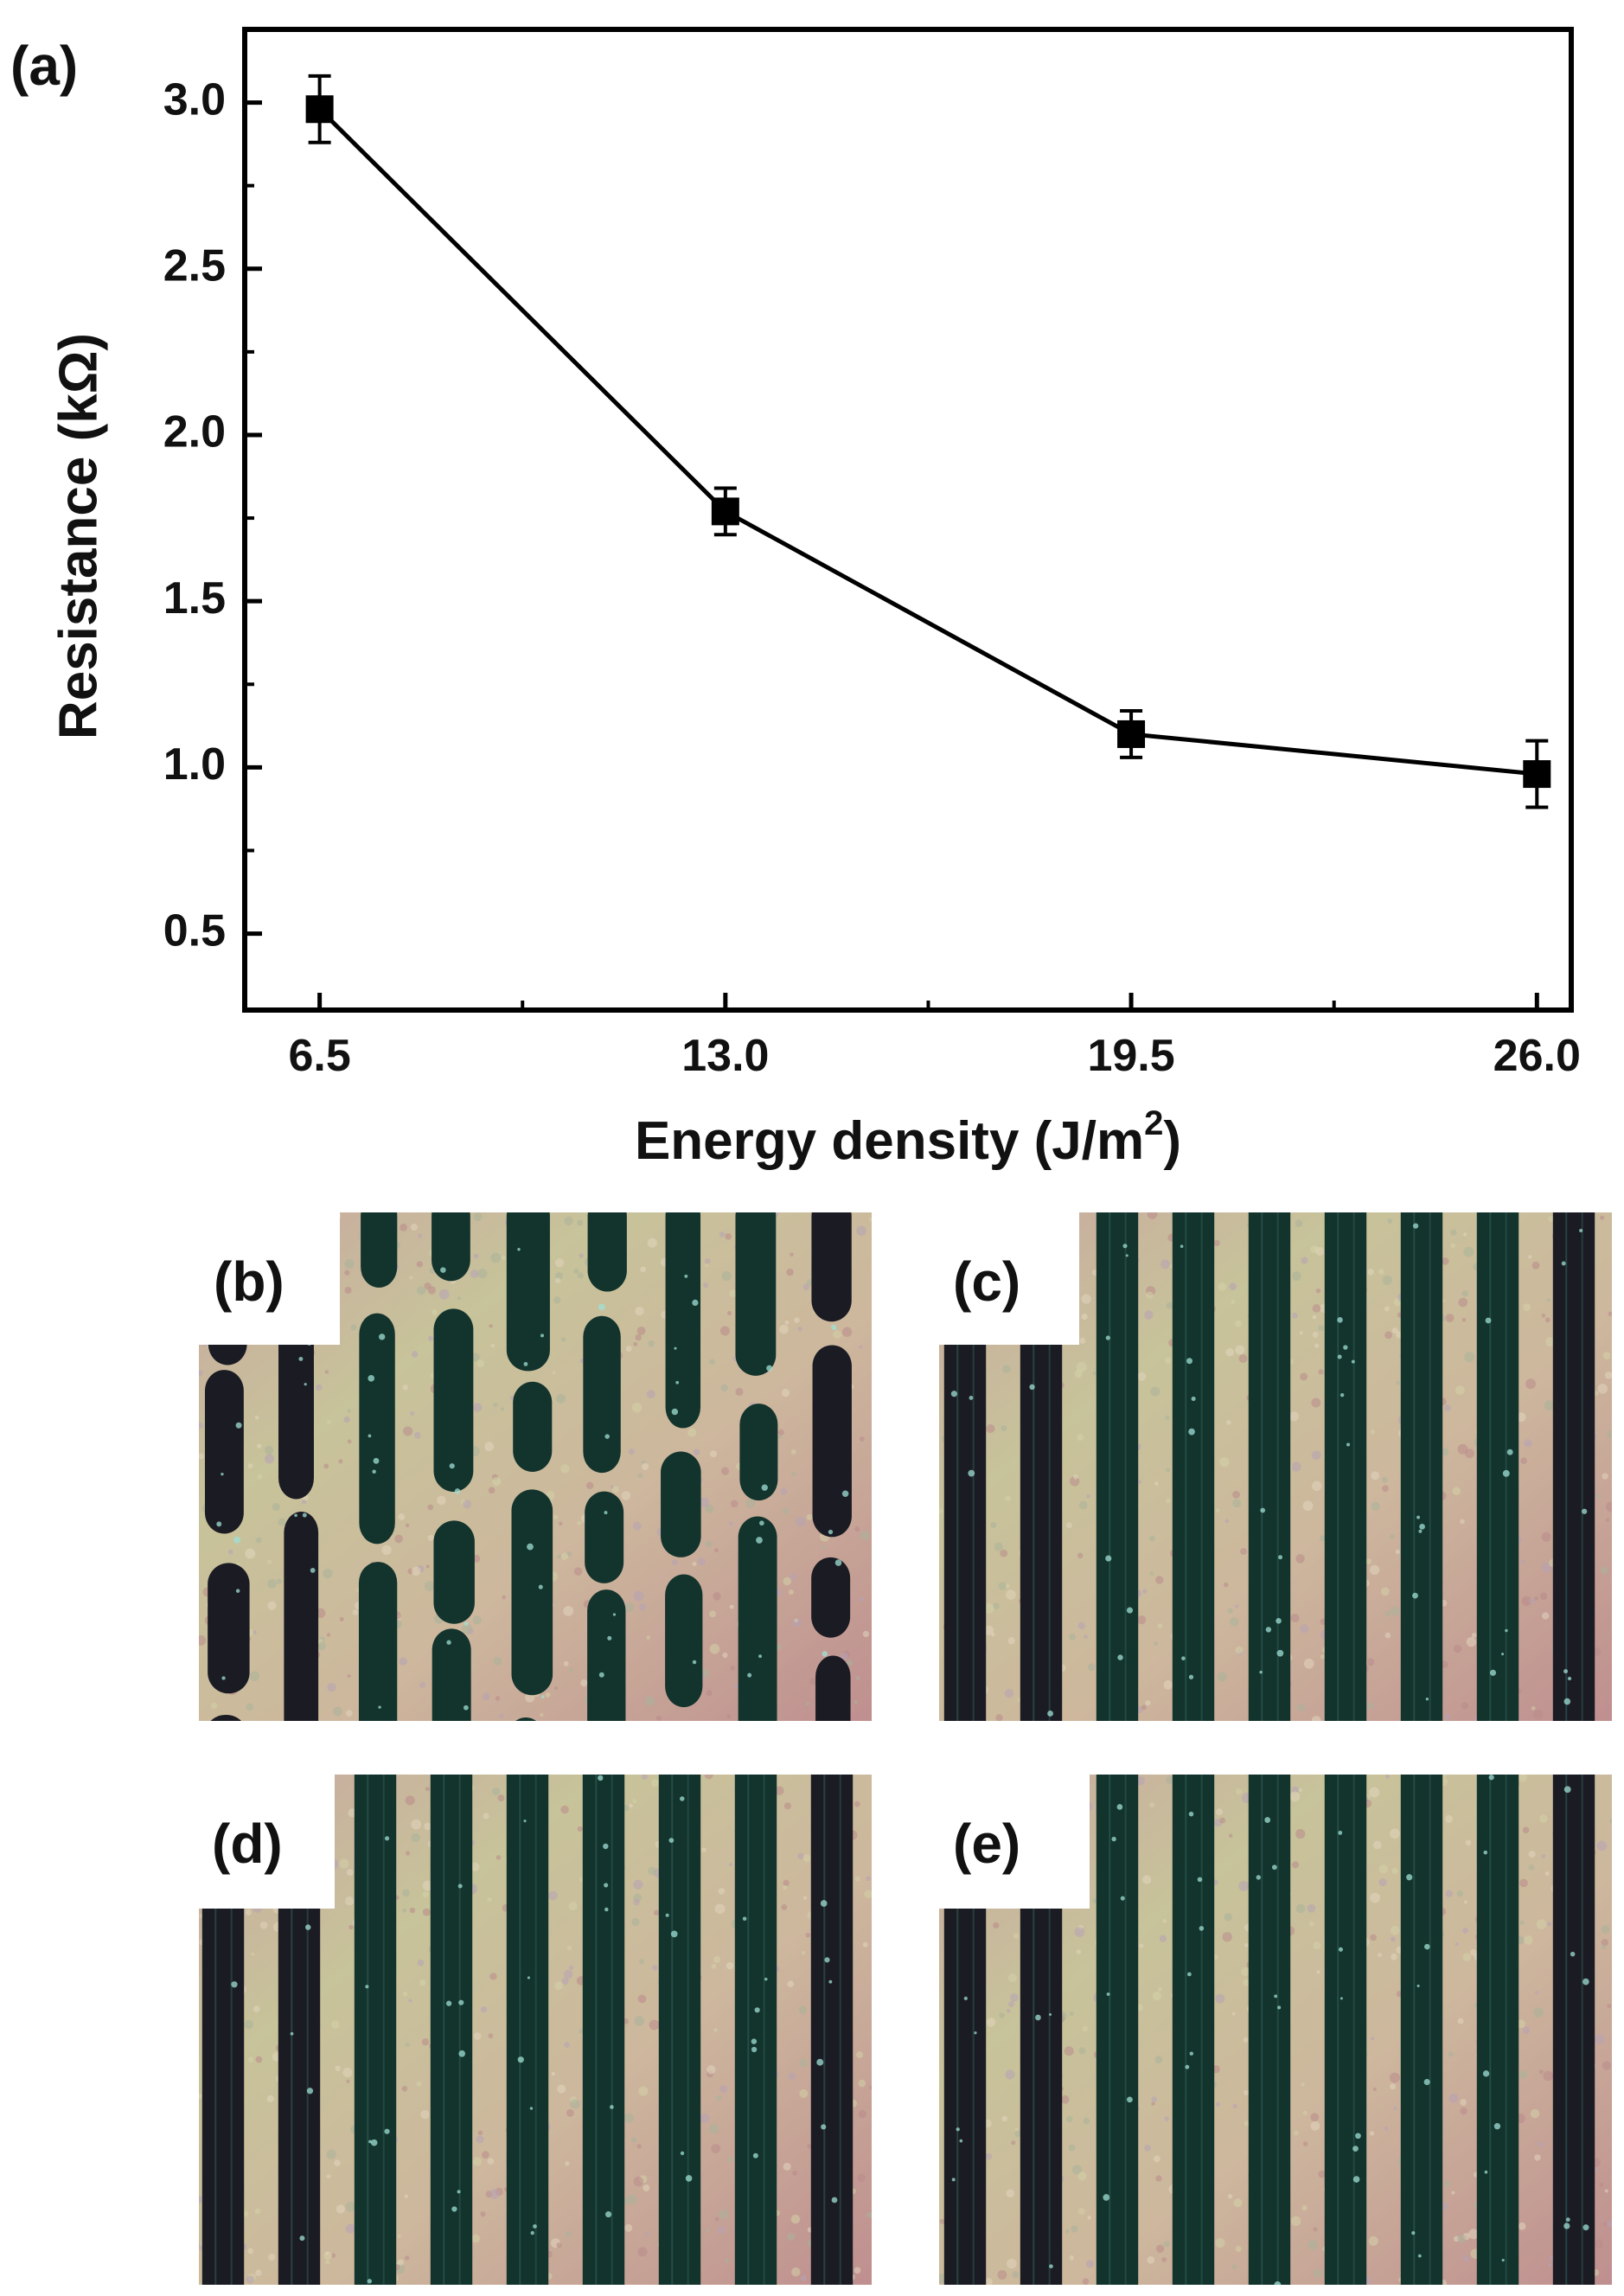 The image size is (1624, 2296). I want to click on micrograph-d-label: (d), so click(247, 1844).